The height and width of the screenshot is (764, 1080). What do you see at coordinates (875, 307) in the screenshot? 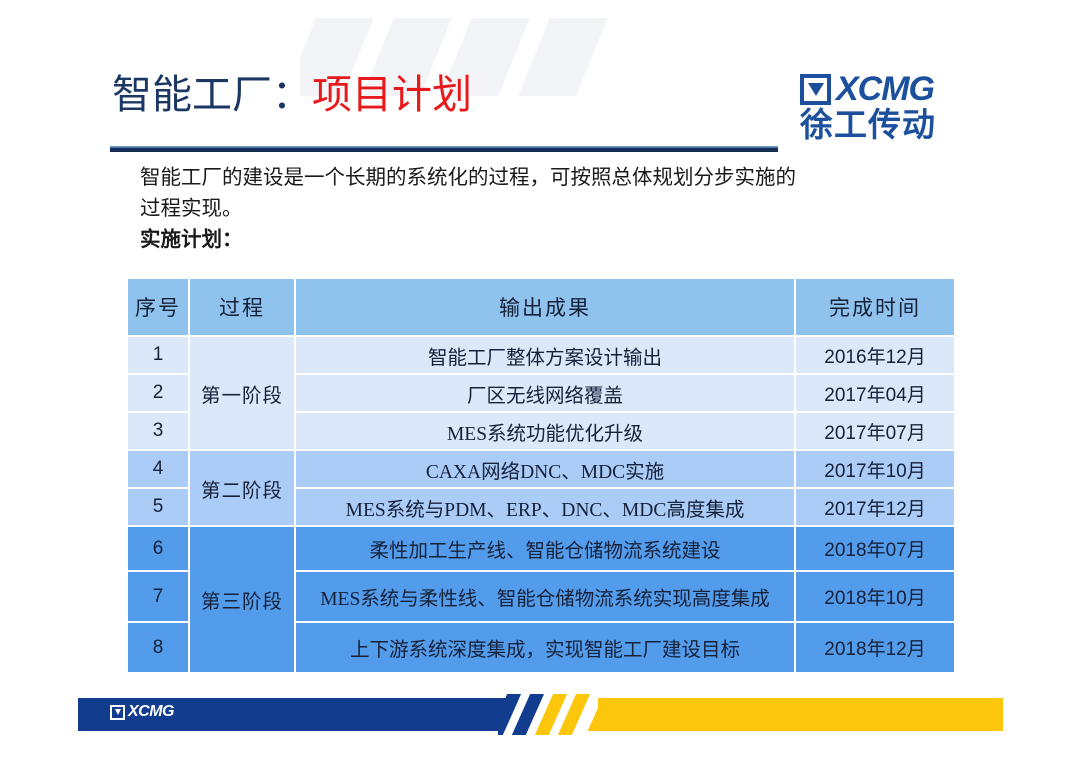
I see `column-header-date: 完成时间` at bounding box center [875, 307].